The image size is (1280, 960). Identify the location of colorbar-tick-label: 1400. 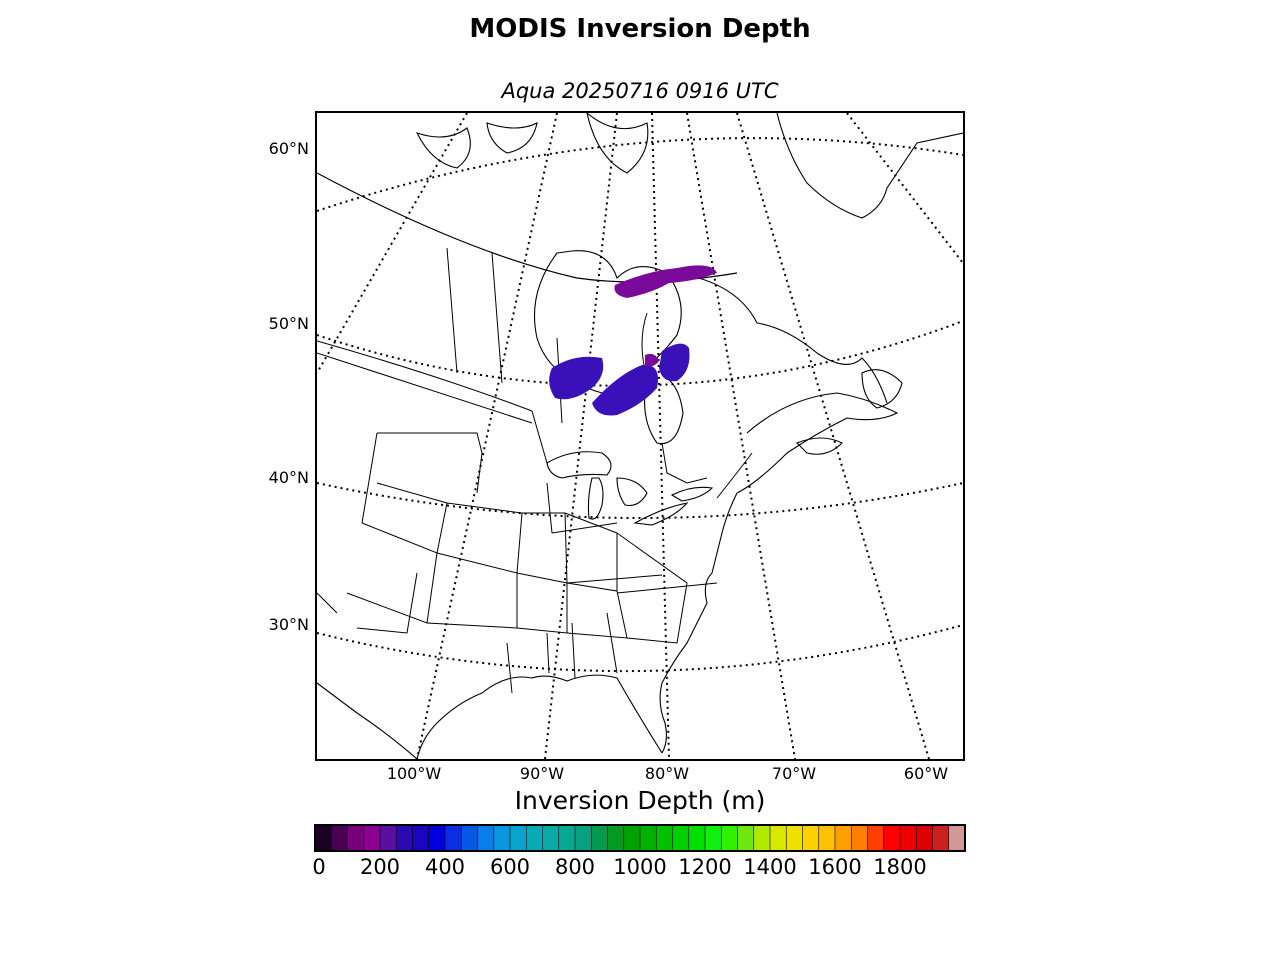
(770, 867).